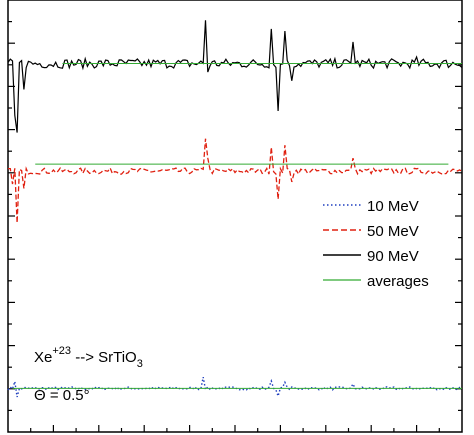 The image size is (474, 435). Describe the element at coordinates (376, 244) in the screenshot. I see `legend: 10 MeV 50 MeV 90 MeV averages` at that location.